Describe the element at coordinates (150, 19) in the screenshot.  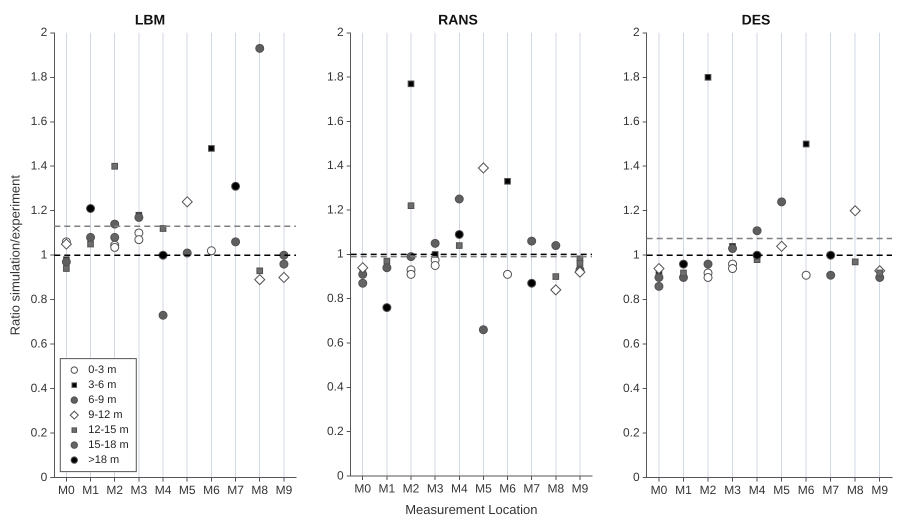
I see `chart-title: LBM` at that location.